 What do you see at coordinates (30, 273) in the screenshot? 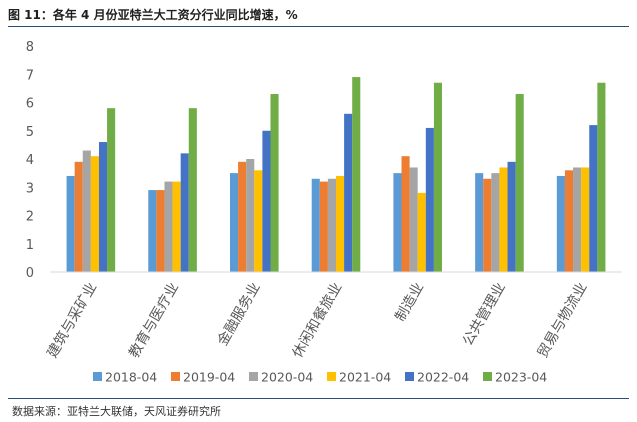
I see `y-tick-label: 0` at bounding box center [30, 273].